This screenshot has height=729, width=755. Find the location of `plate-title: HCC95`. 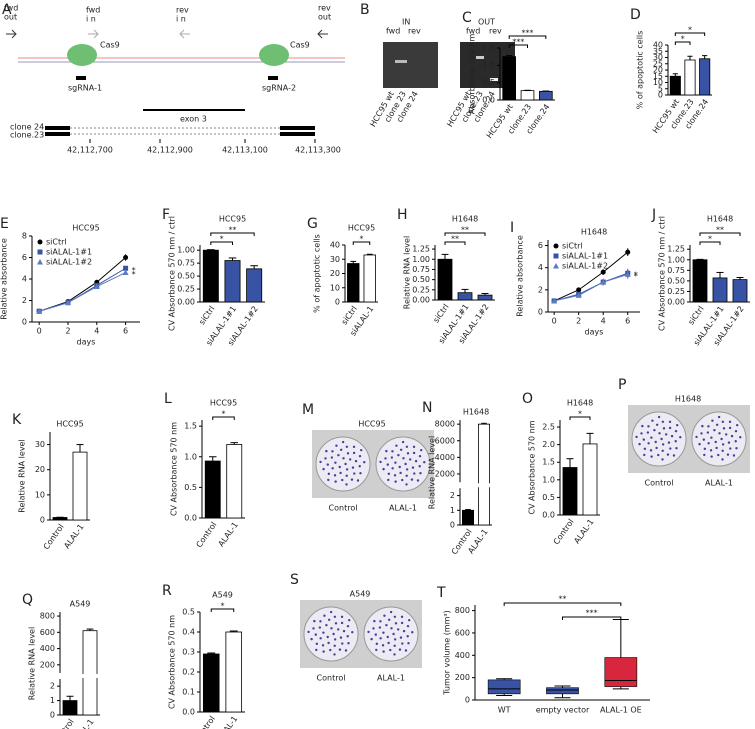

plate-title: HCC95 is located at coordinates (371, 424).